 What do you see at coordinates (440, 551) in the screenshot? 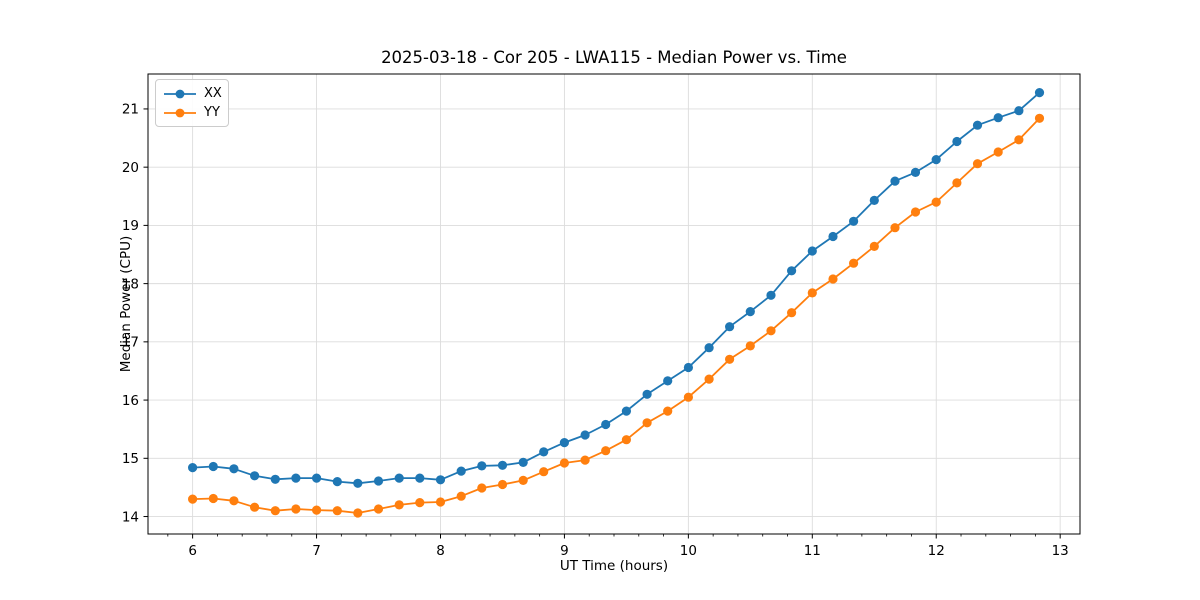
I see `x-tick-label: 8` at bounding box center [440, 551].